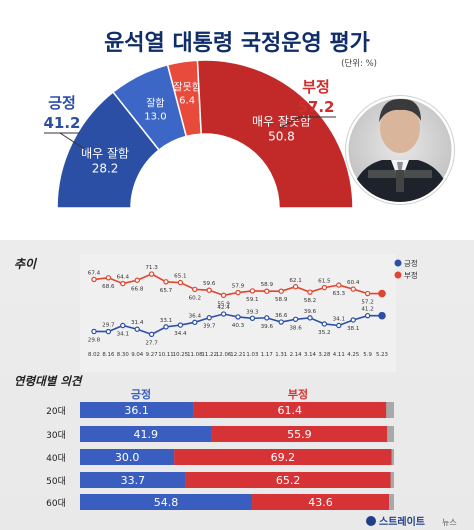 The height and width of the screenshot is (530, 474). I want to click on series-value-label: 59.1, so click(252, 300).